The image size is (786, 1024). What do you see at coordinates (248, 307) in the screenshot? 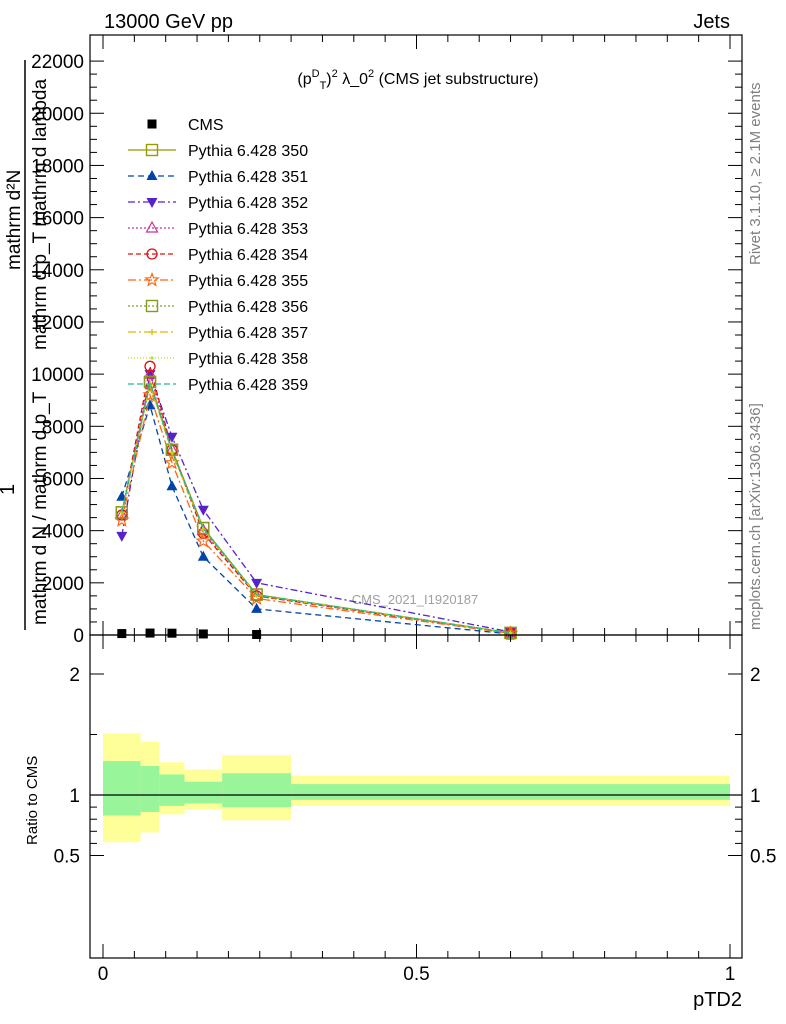
I see `legend-label: Pythia 6.428 356` at bounding box center [248, 307].